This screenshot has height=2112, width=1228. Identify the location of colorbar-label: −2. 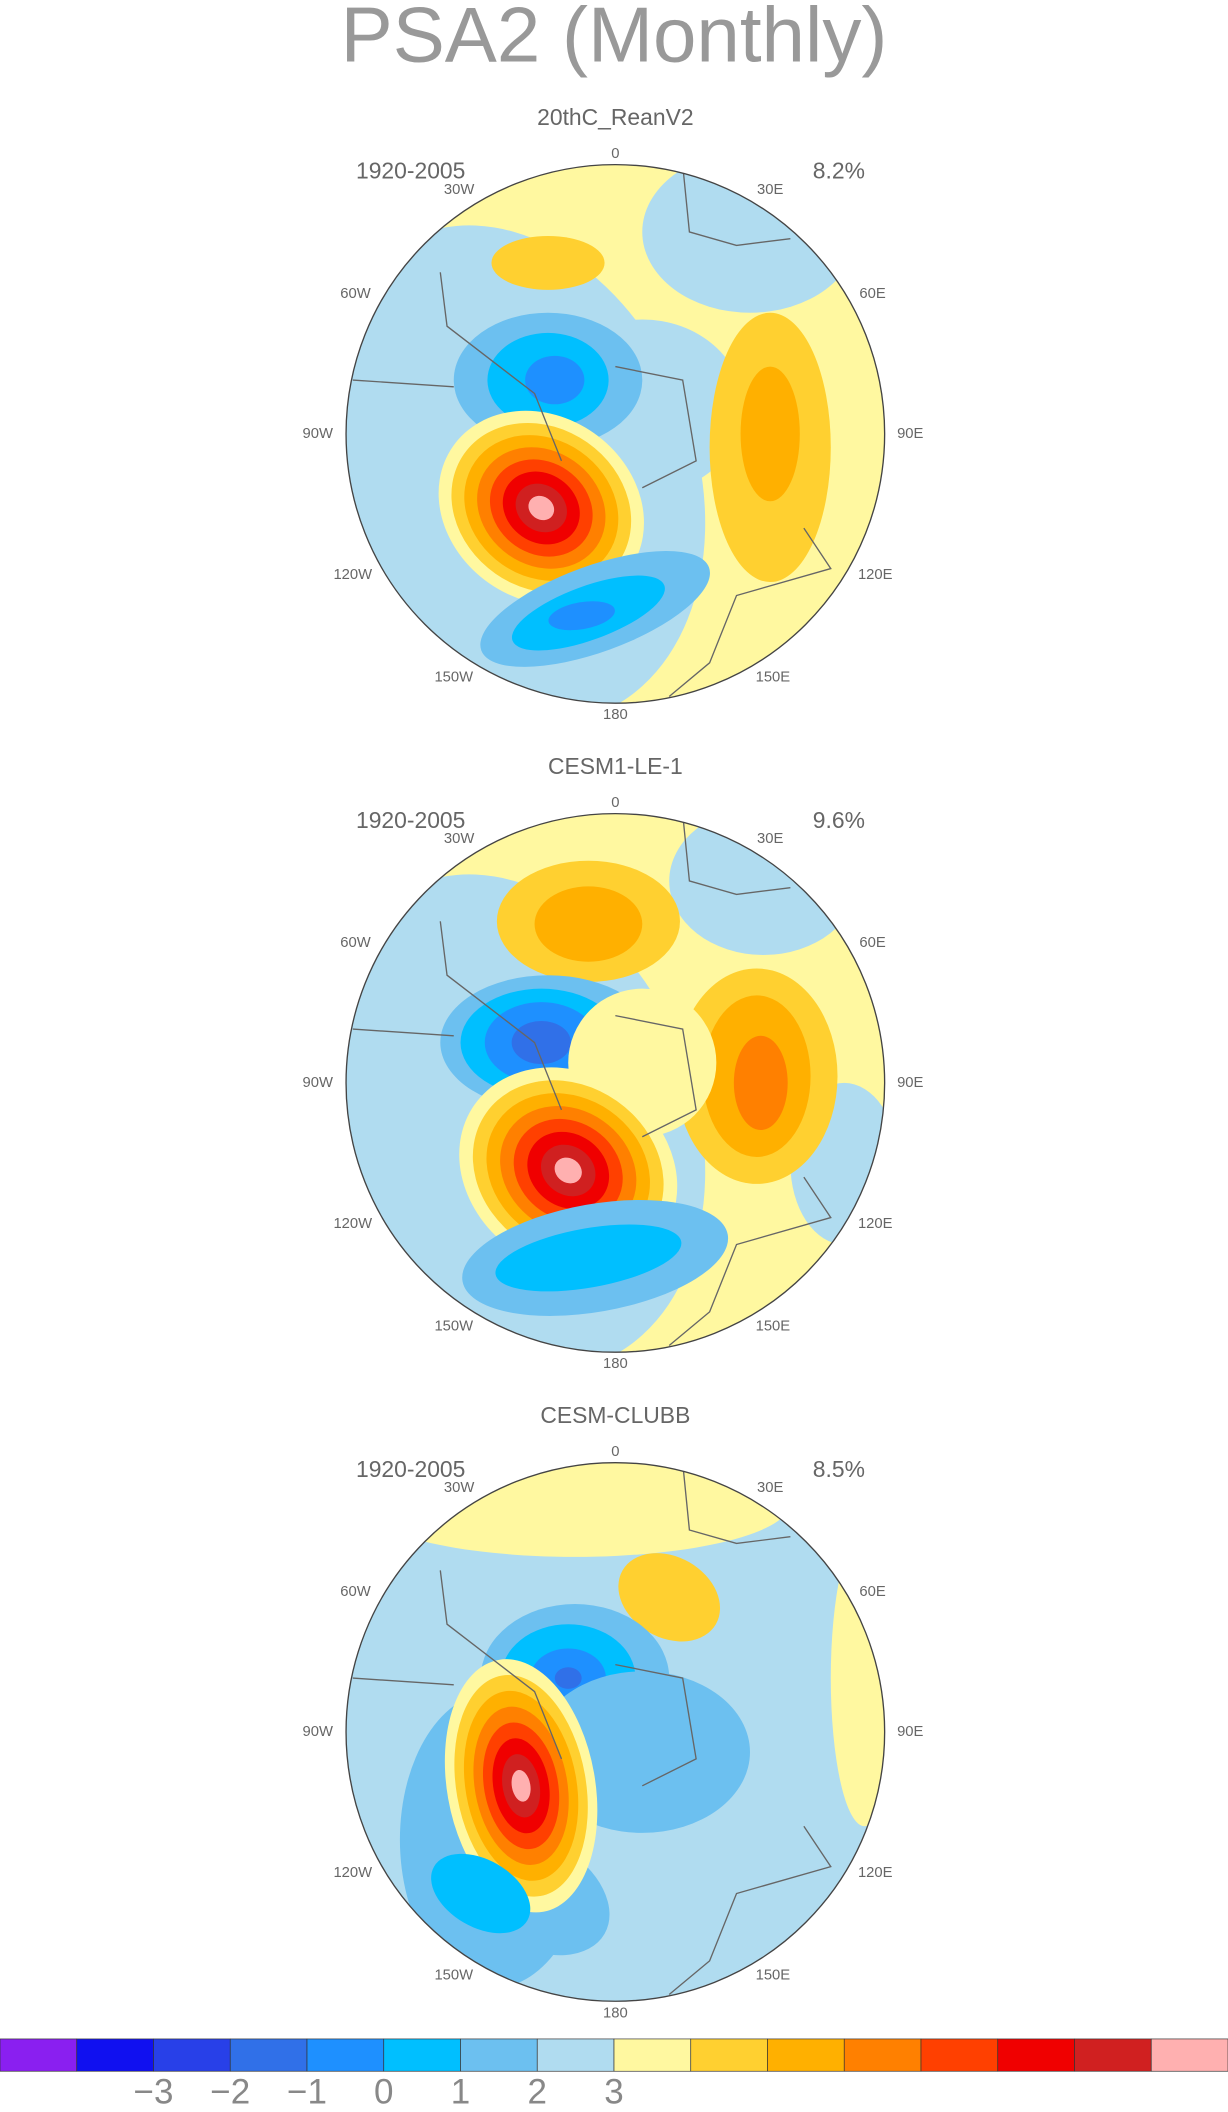
(230, 2091).